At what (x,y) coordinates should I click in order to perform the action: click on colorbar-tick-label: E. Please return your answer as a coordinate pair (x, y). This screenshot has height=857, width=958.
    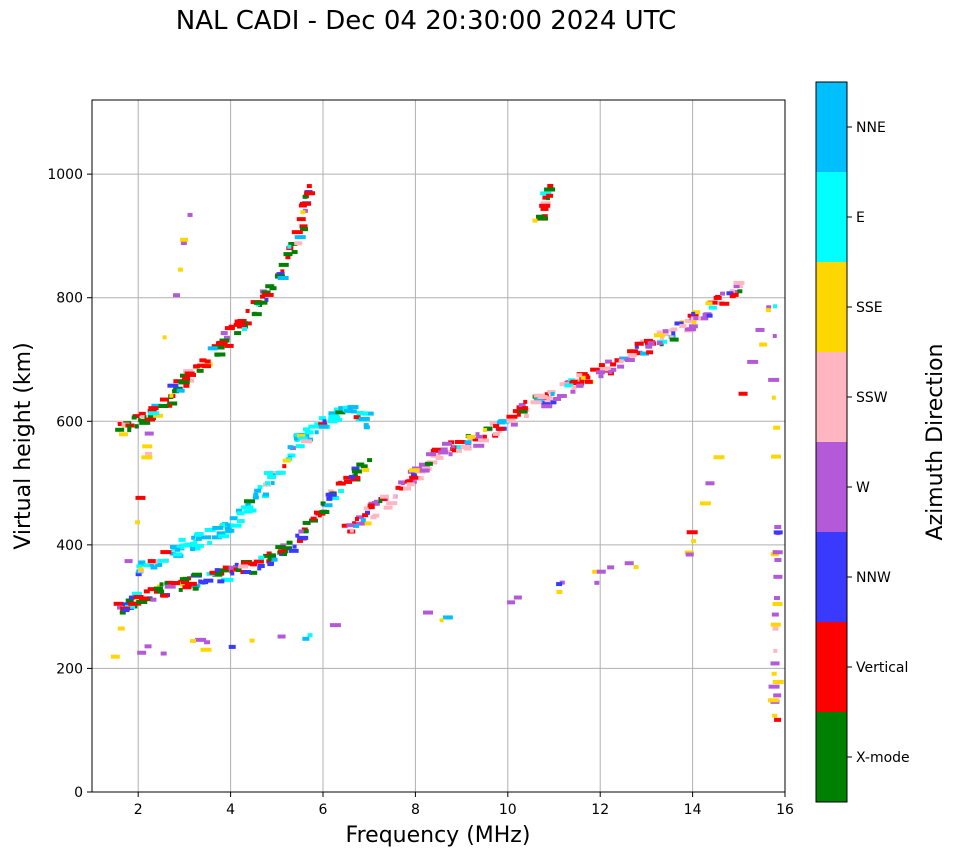
    Looking at the image, I should click on (860, 218).